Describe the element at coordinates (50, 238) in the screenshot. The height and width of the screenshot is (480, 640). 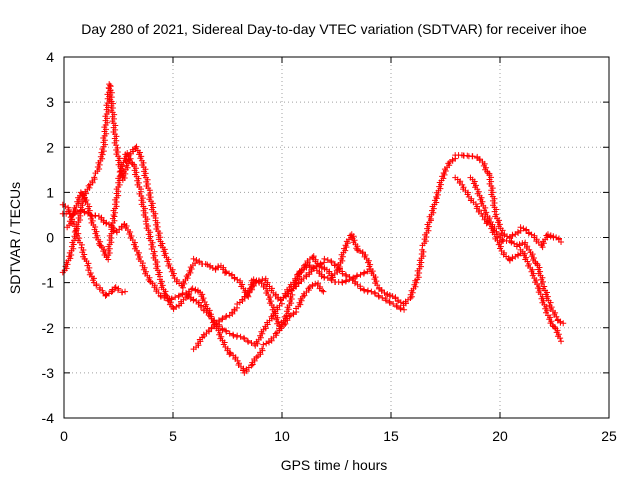
I see `y-tick-label: 0` at that location.